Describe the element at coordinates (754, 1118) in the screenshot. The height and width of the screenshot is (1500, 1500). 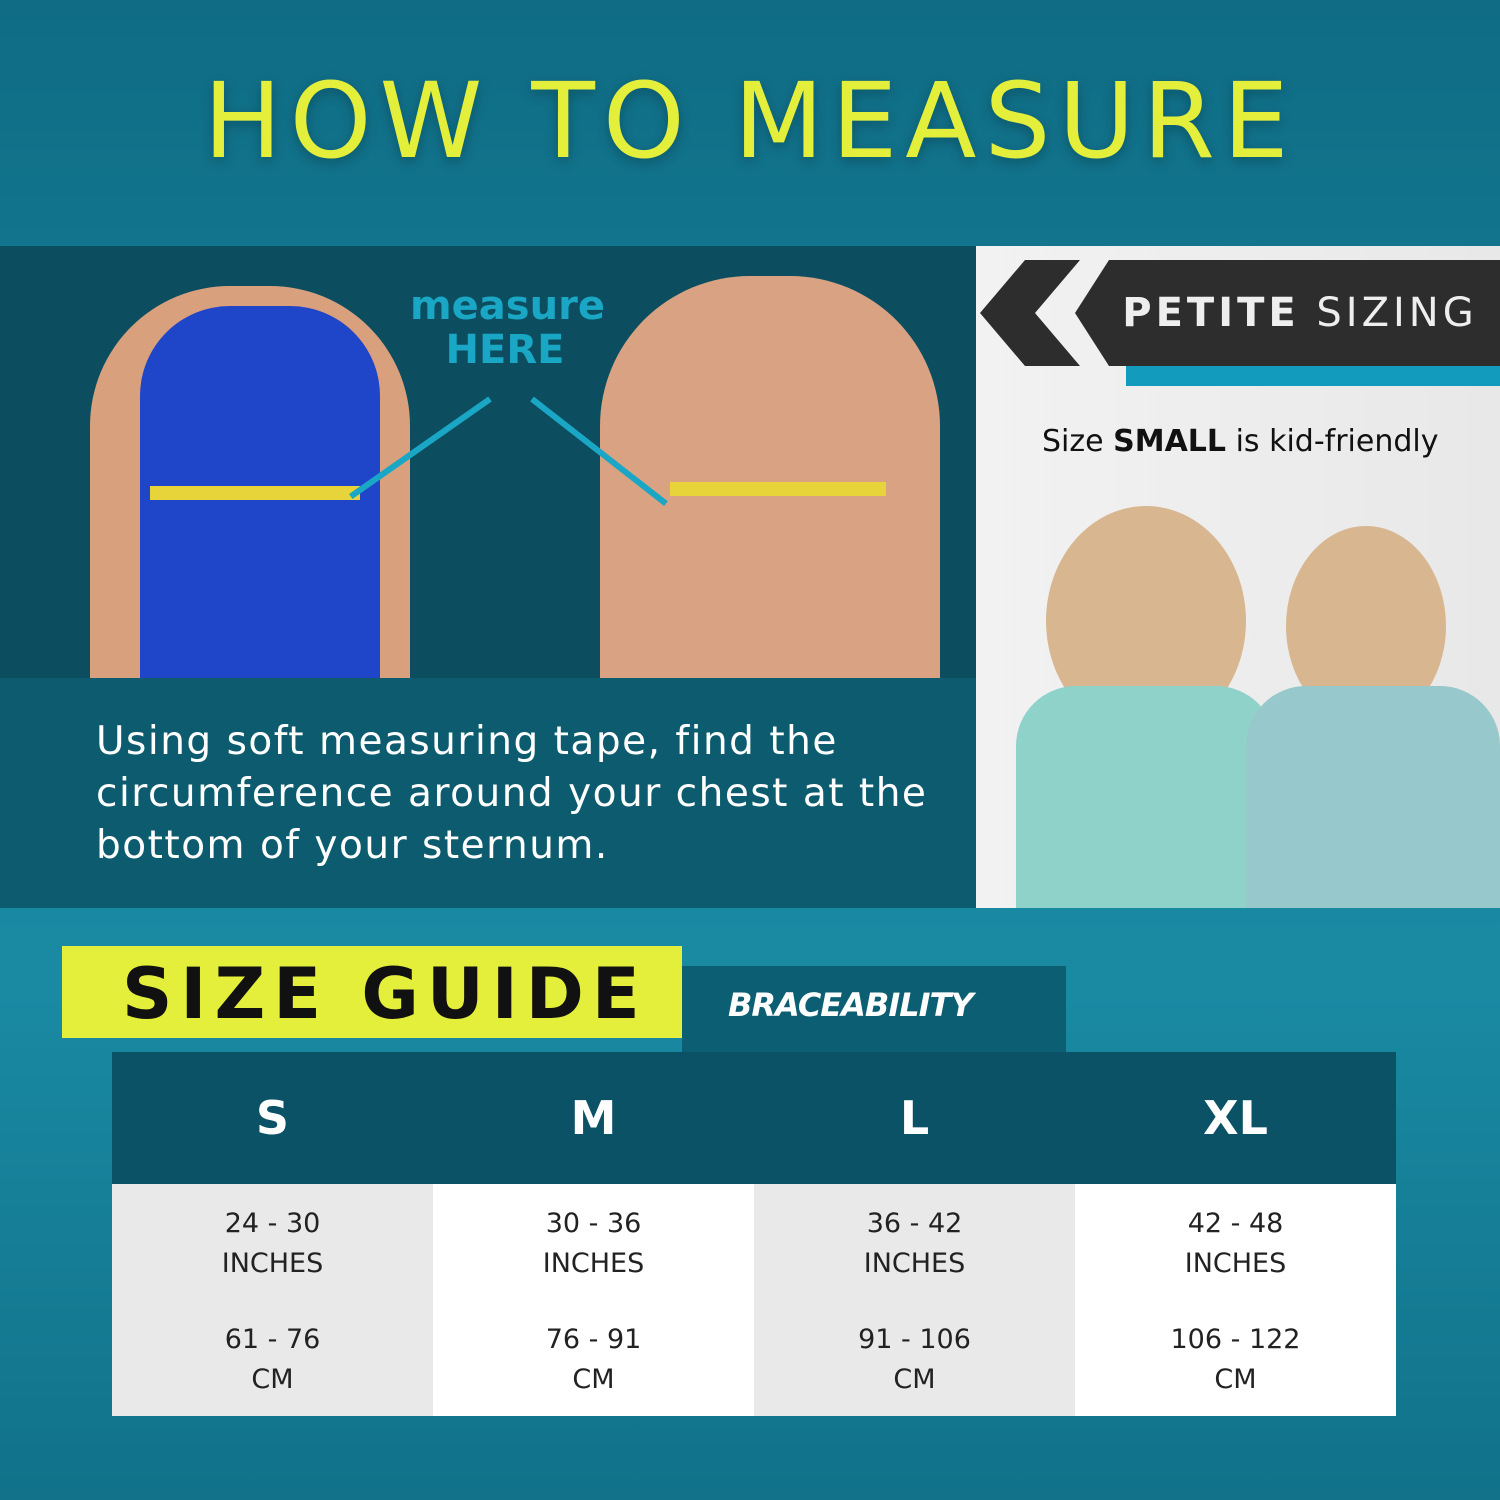
I see `size-table-header: S M L XL` at that location.